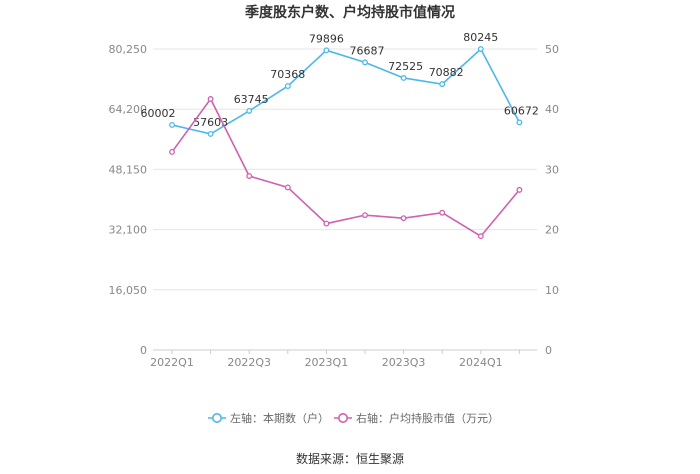  What do you see at coordinates (249, 362) in the screenshot?
I see `x-tick-label: 2022Q3` at bounding box center [249, 362].